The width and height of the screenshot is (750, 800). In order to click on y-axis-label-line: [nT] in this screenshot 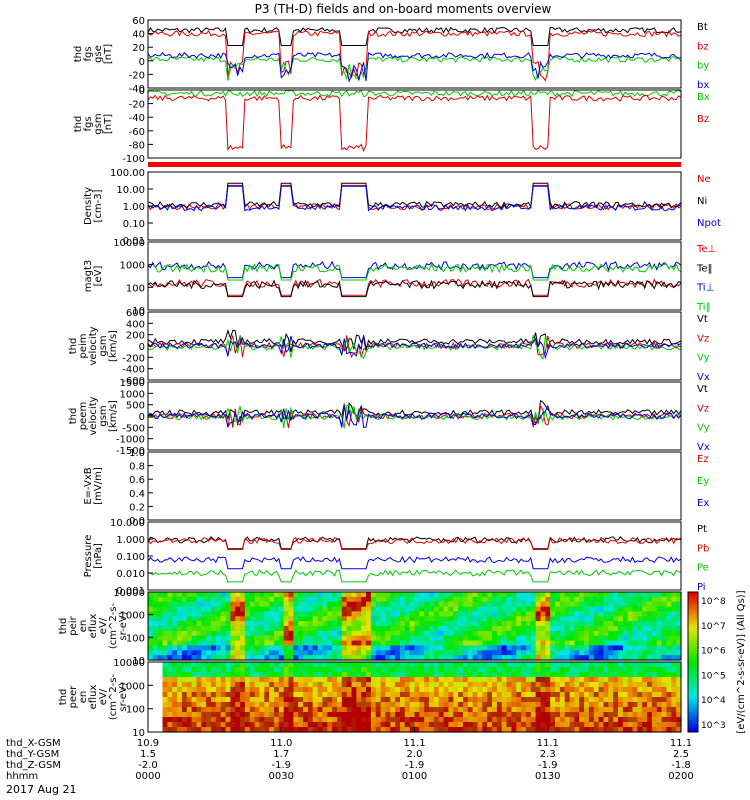, I will do `click(108, 54)`.